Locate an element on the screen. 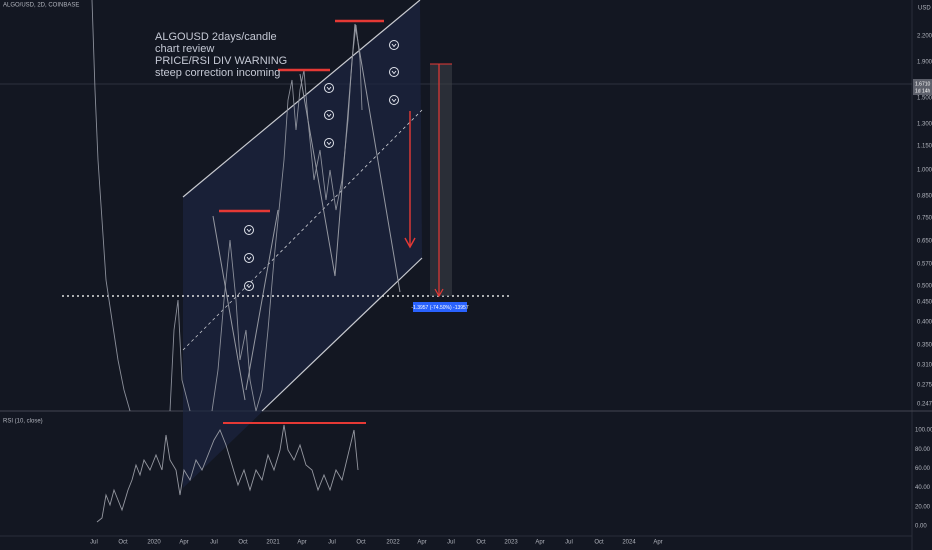 The width and height of the screenshot is (932, 550). projection-lines is located at coordinates (306, 212).